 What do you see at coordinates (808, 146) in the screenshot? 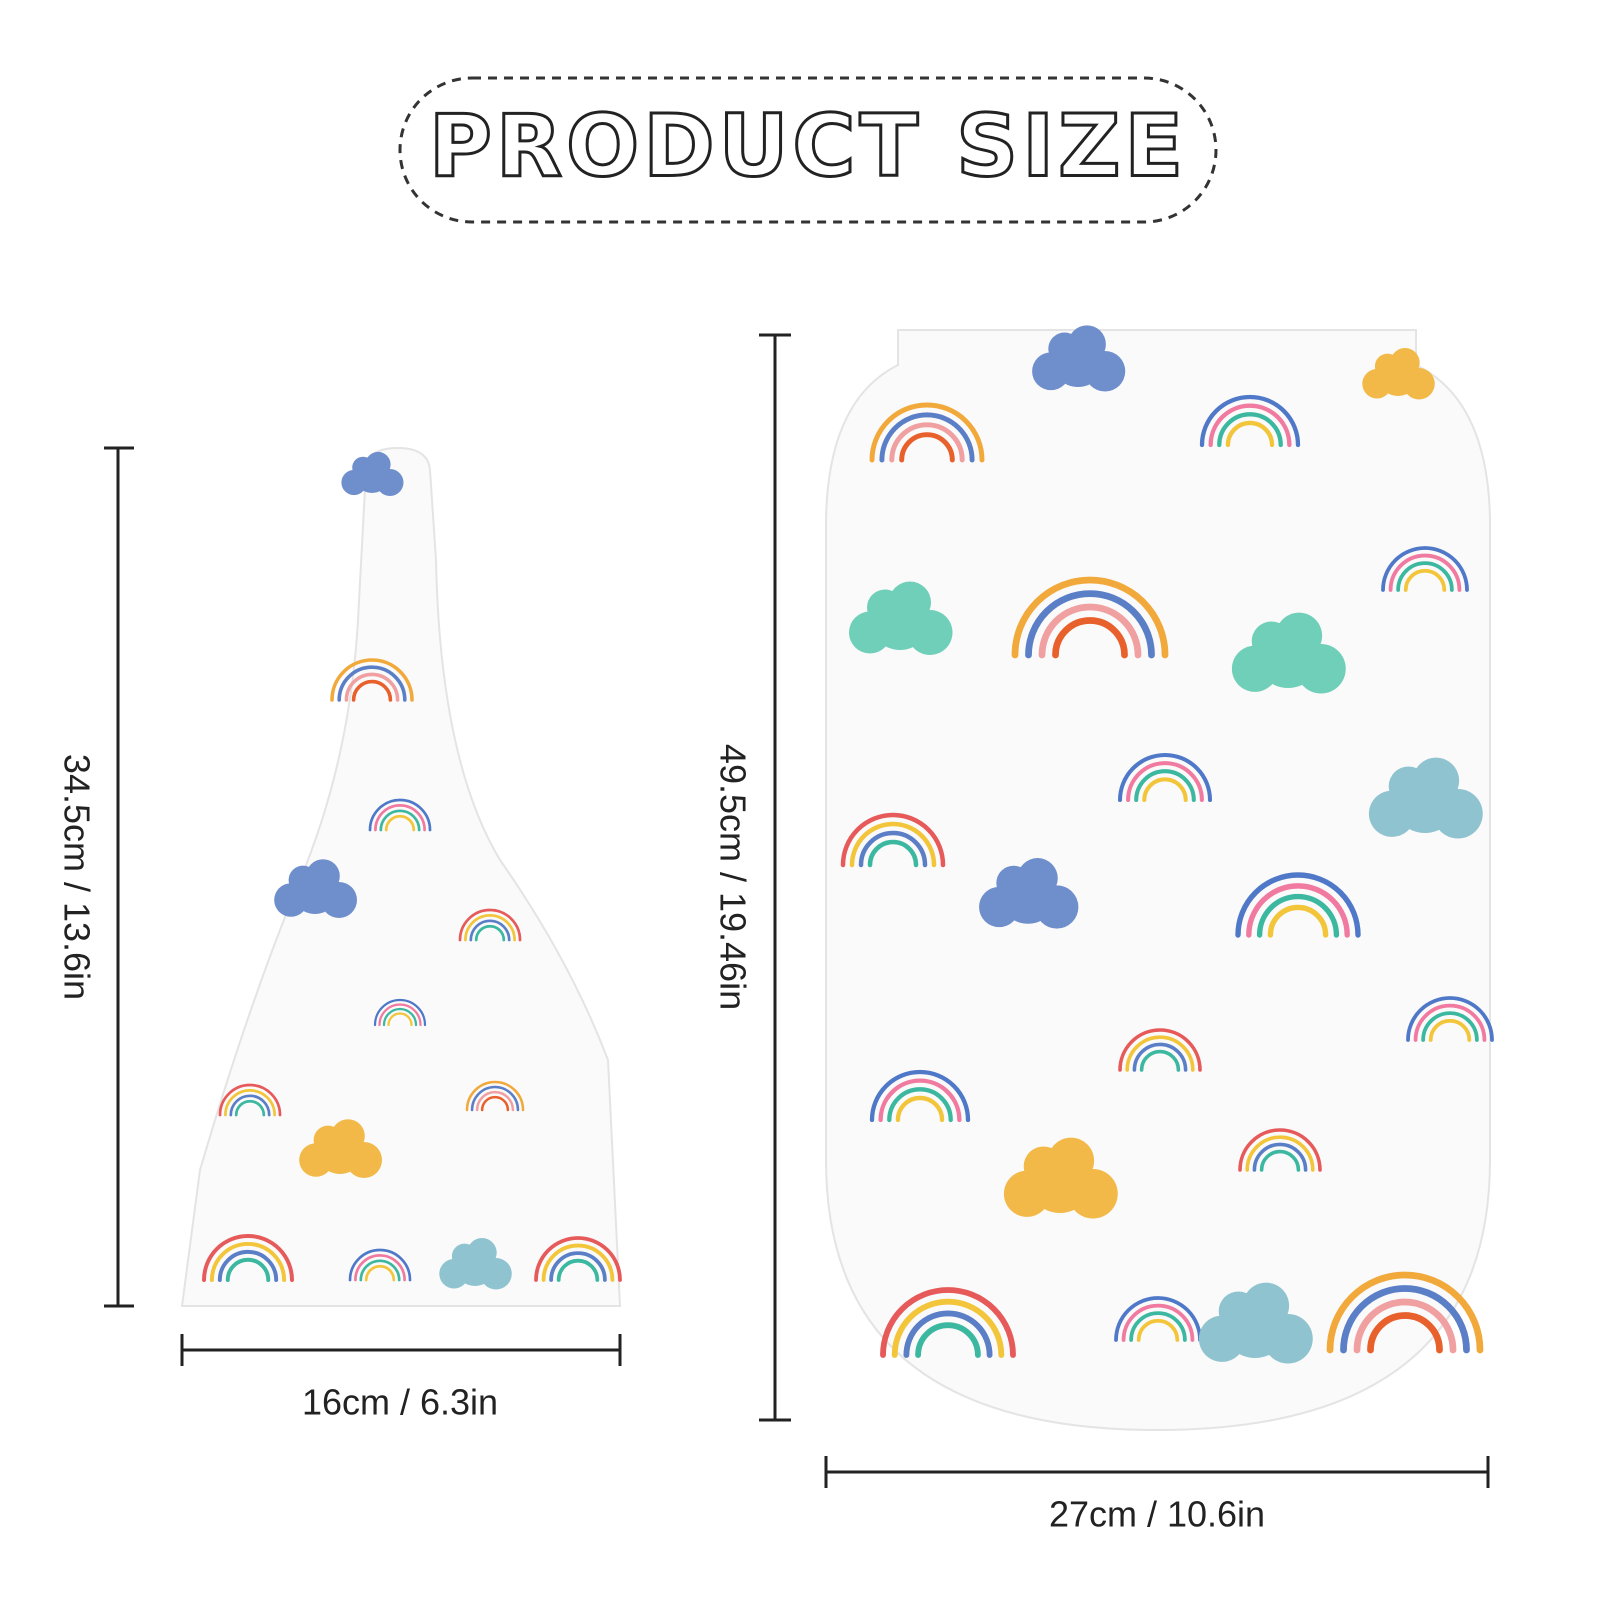
I see `title: PRODUCT SIZE` at bounding box center [808, 146].